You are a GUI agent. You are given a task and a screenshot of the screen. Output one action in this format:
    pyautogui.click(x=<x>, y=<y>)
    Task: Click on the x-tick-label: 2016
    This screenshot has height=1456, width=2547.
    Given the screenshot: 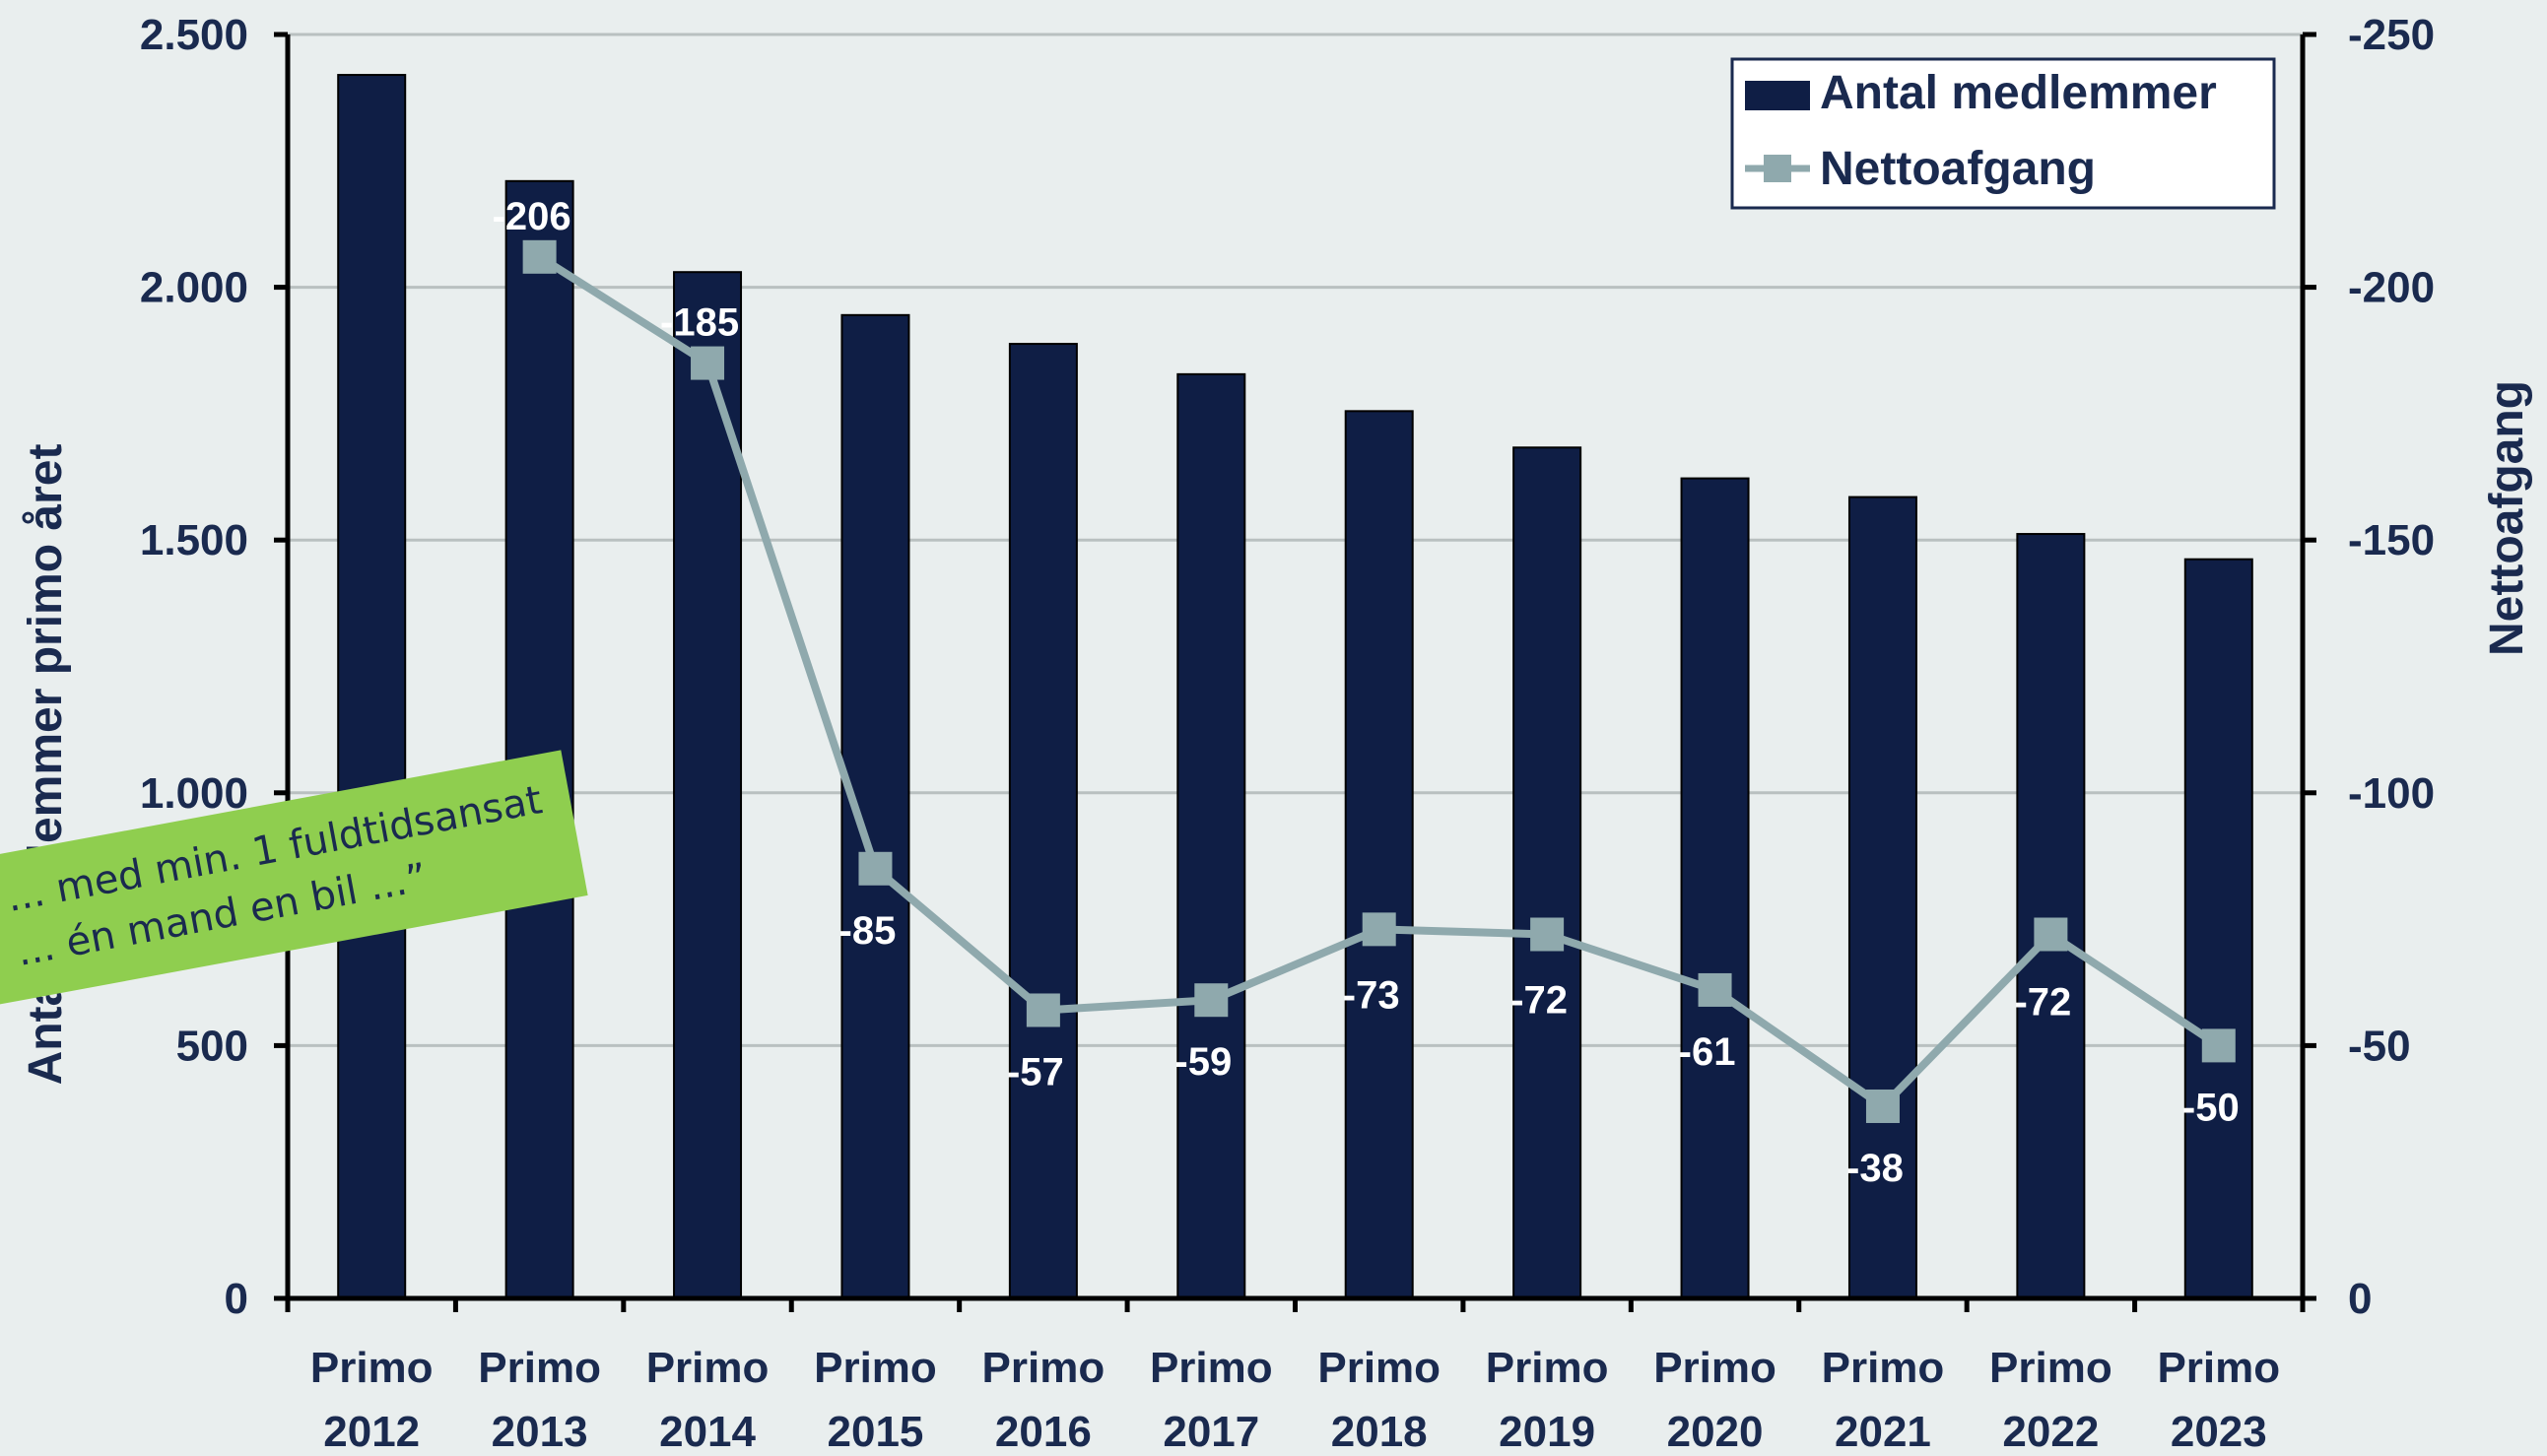 What is the action you would take?
    pyautogui.click(x=1043, y=1432)
    